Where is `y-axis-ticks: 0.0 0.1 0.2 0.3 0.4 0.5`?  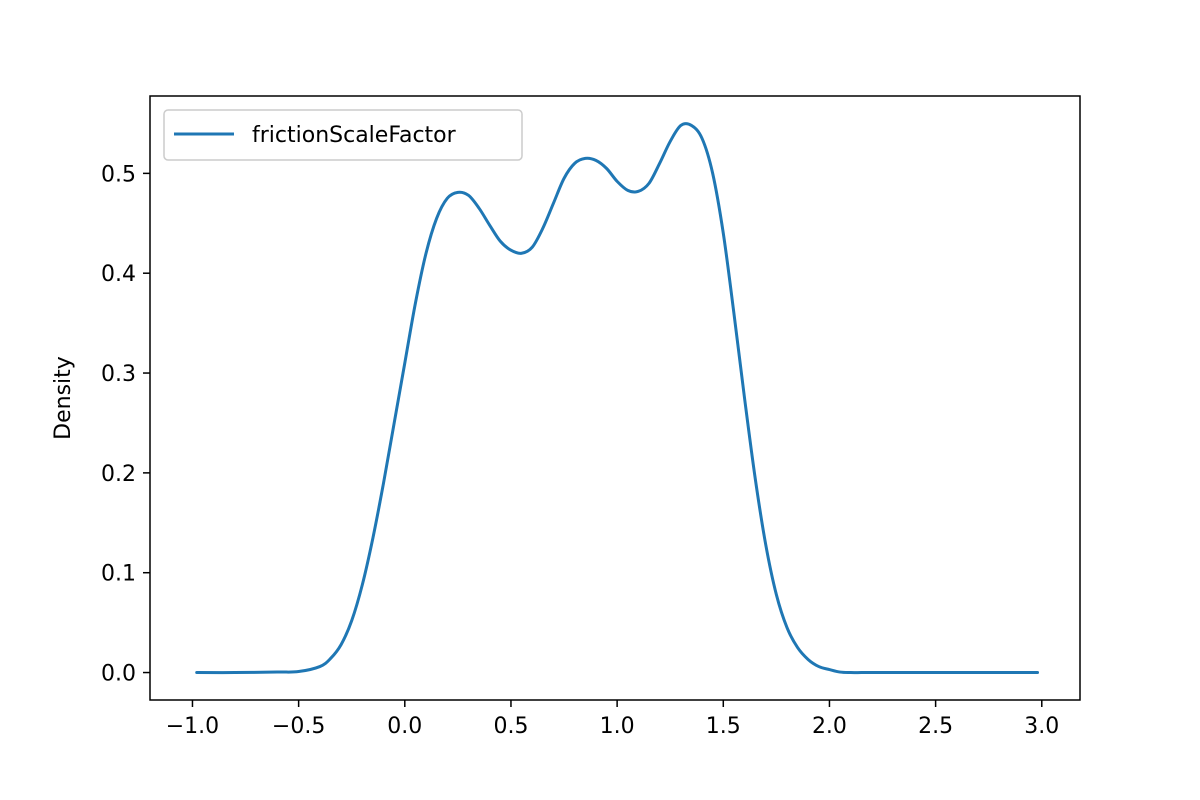
y-axis-ticks: 0.0 0.1 0.2 0.3 0.4 0.5 is located at coordinates (125, 424).